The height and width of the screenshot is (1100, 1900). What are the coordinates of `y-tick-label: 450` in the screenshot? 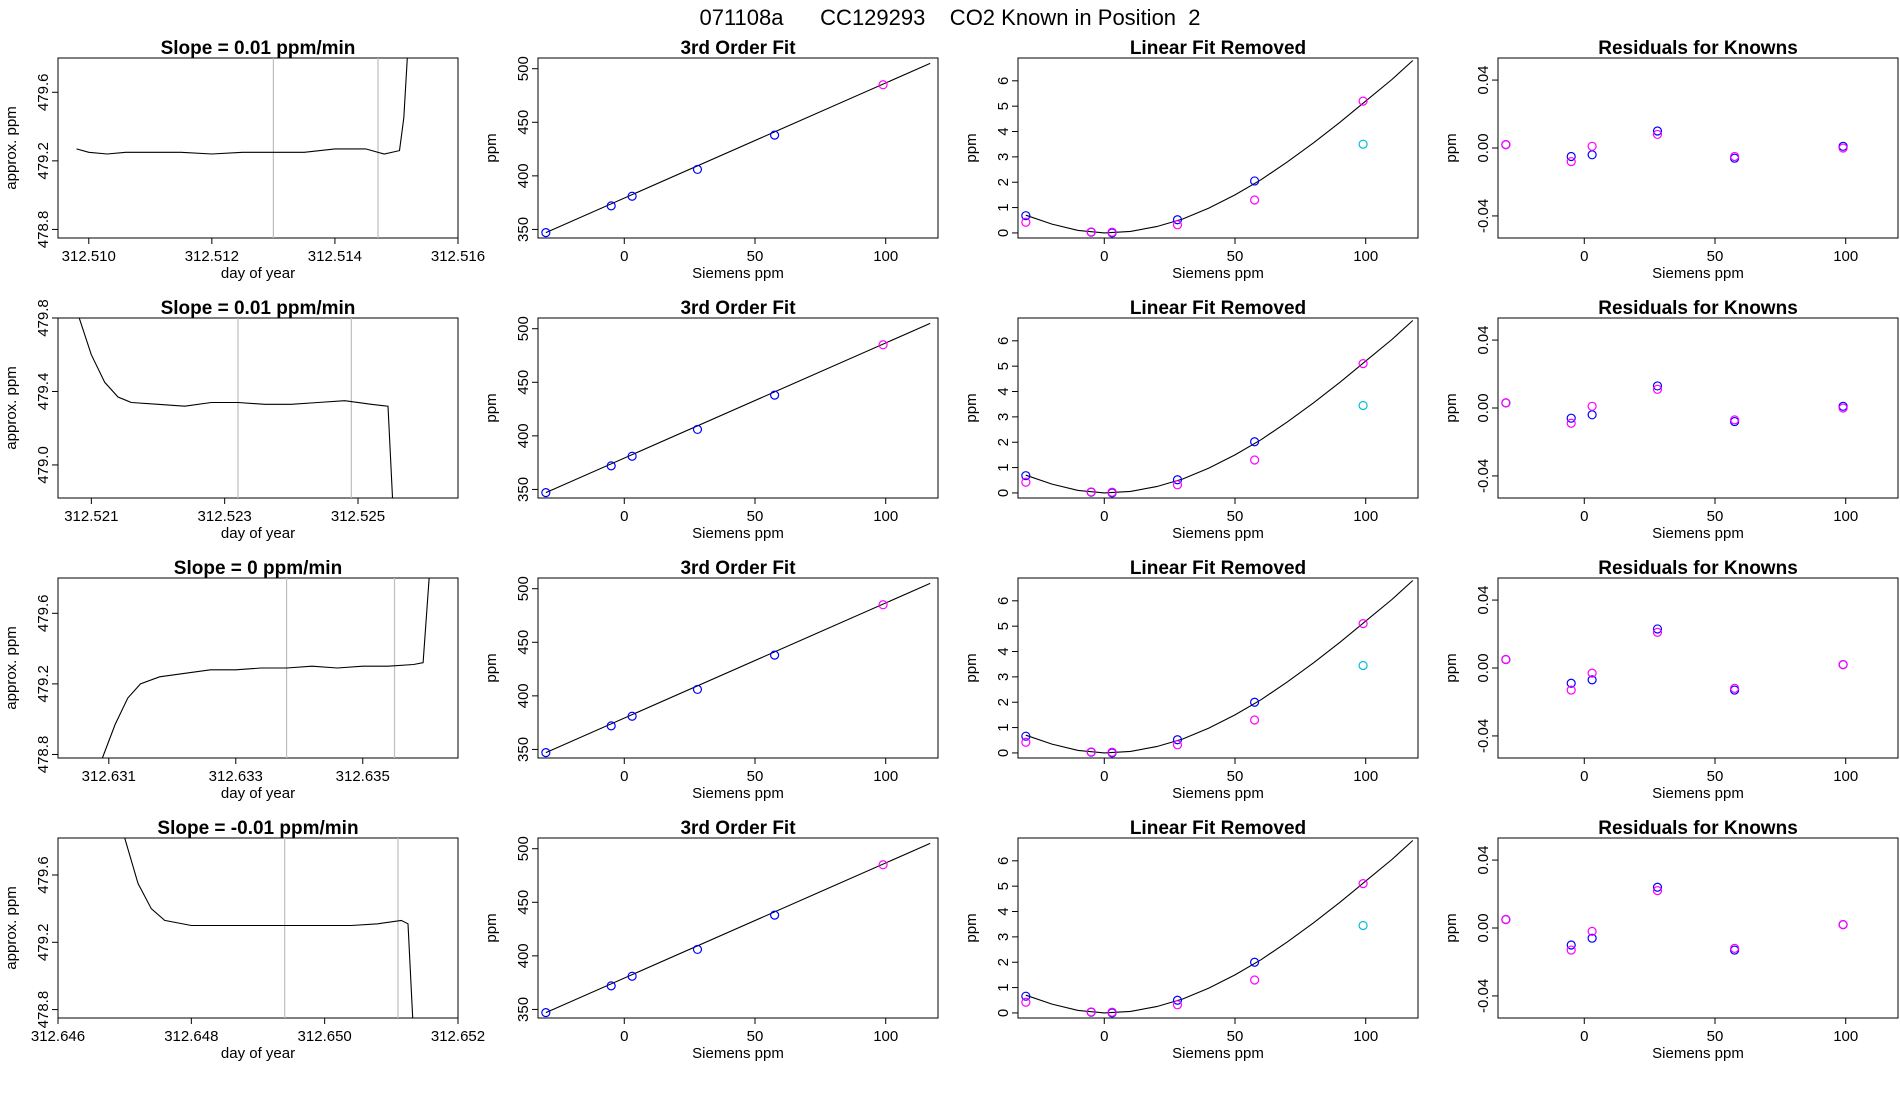 It's located at (523, 902).